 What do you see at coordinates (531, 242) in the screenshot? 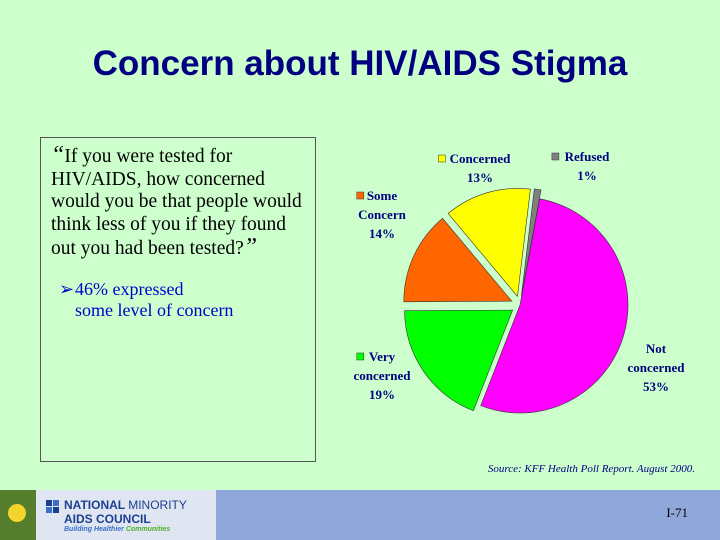
I see `pie-slice-refused` at bounding box center [531, 242].